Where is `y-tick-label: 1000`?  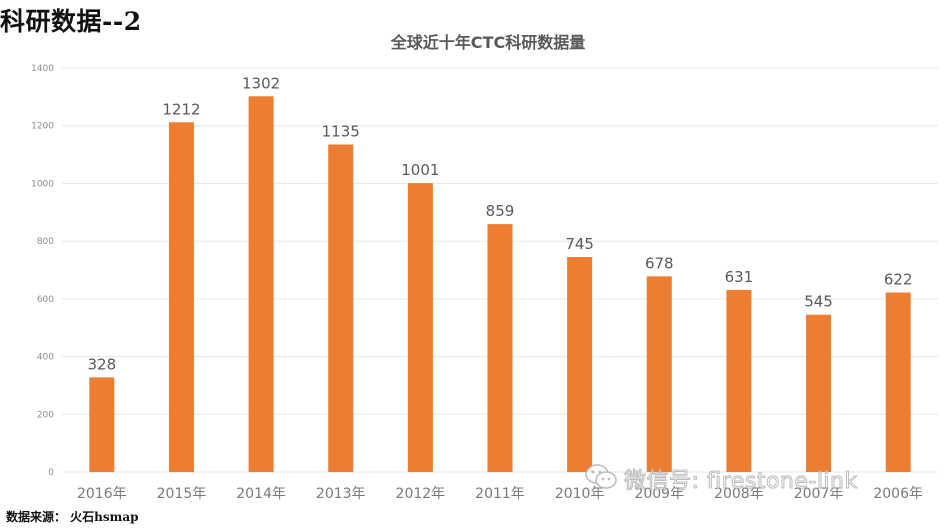
y-tick-label: 1000 is located at coordinates (42, 184).